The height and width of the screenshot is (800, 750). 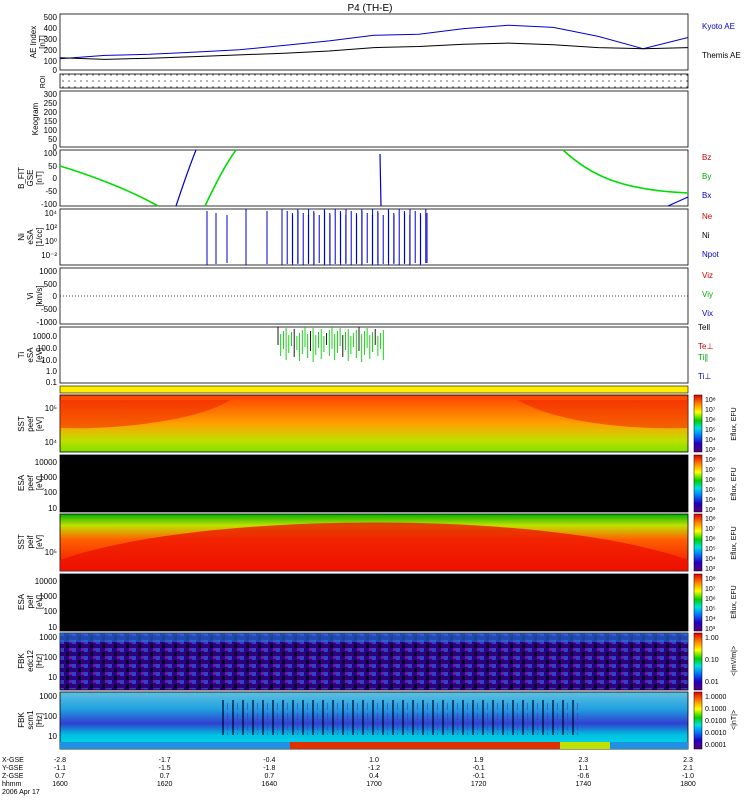 What do you see at coordinates (35, 118) in the screenshot?
I see `keogram-ylabel: Keogram` at bounding box center [35, 118].